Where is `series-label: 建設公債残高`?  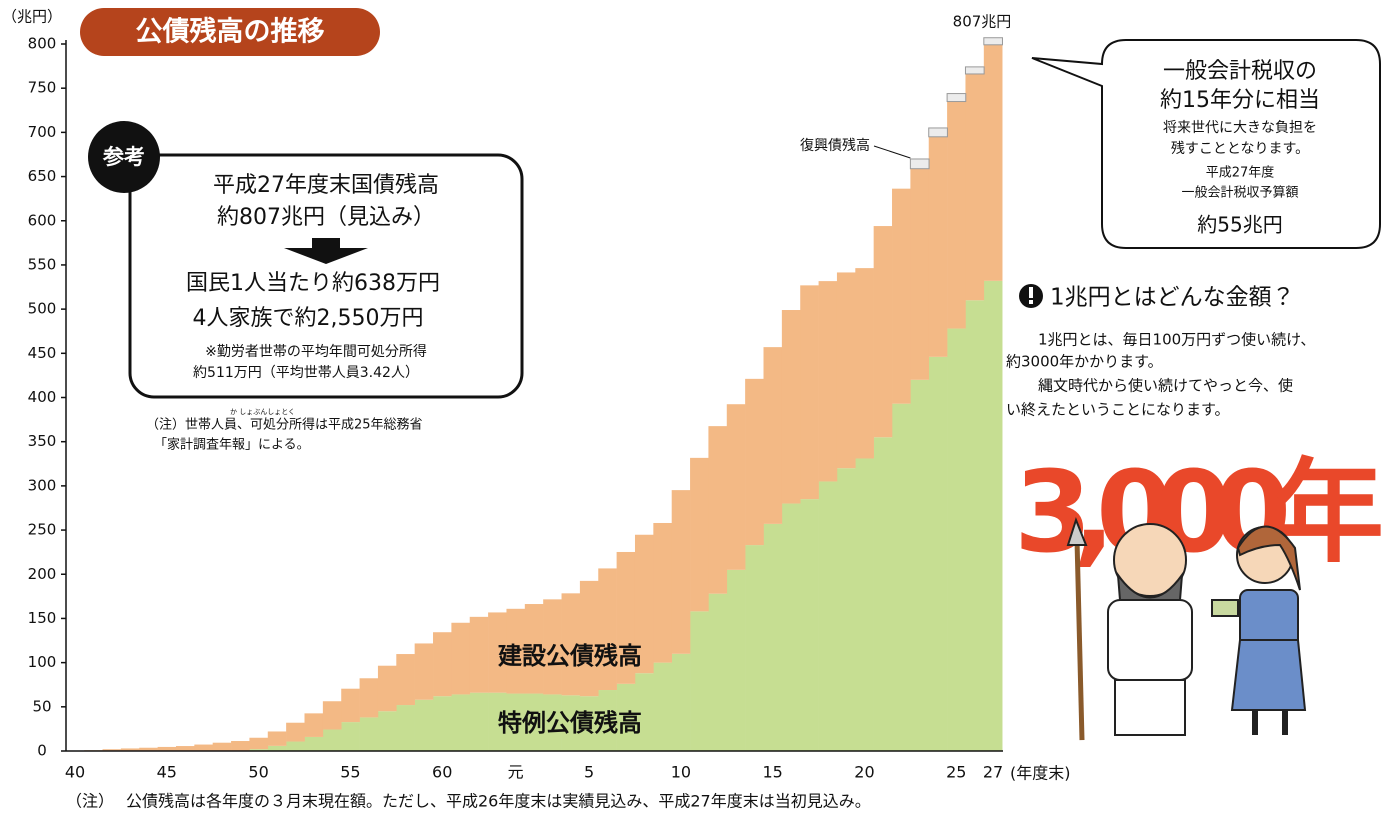
series-label: 建設公債残高 is located at coordinates (570, 656).